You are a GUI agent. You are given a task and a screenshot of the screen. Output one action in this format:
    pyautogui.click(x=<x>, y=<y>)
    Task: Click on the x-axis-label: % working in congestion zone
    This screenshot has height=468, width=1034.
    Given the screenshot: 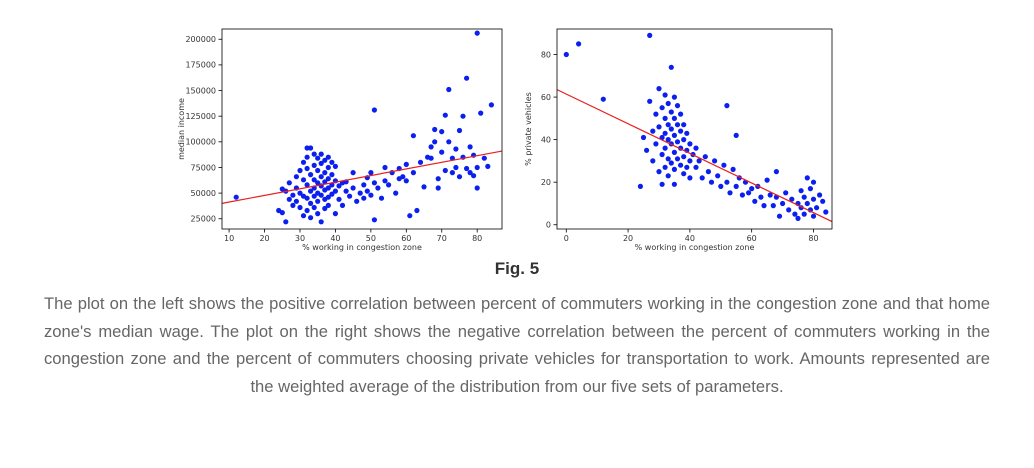 What is the action you would take?
    pyautogui.click(x=362, y=247)
    